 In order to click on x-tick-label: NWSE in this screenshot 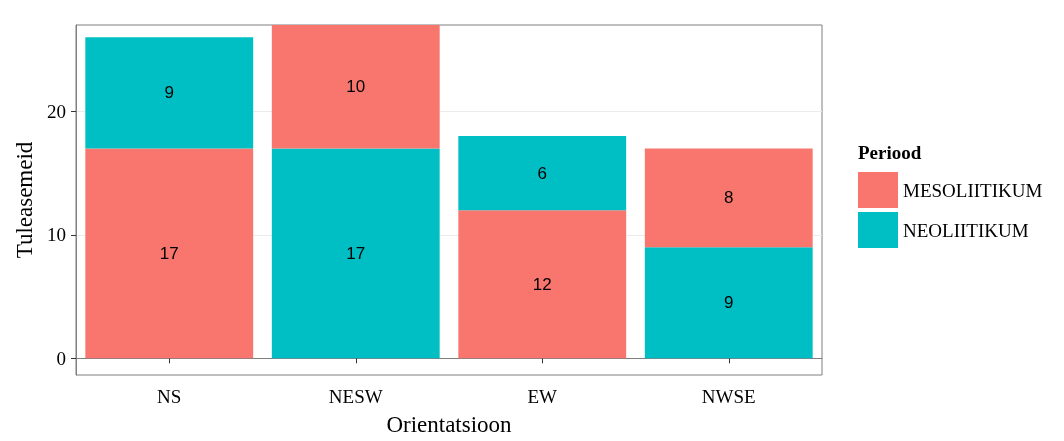, I will do `click(728, 396)`.